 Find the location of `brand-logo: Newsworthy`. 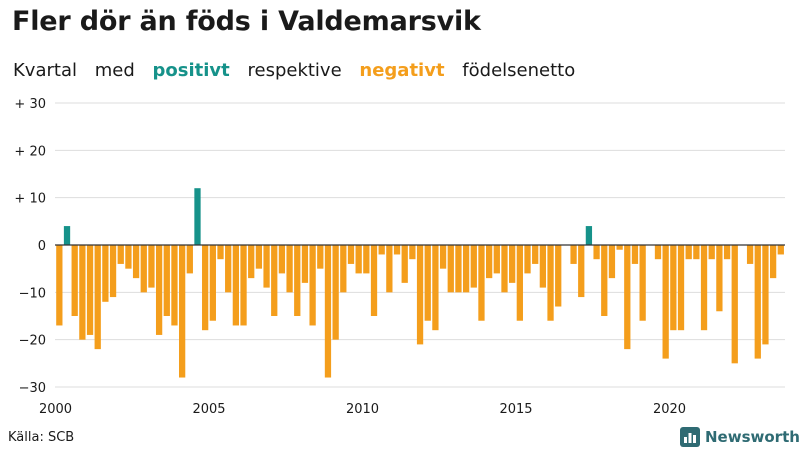

brand-logo: Newsworthy is located at coordinates (740, 437).